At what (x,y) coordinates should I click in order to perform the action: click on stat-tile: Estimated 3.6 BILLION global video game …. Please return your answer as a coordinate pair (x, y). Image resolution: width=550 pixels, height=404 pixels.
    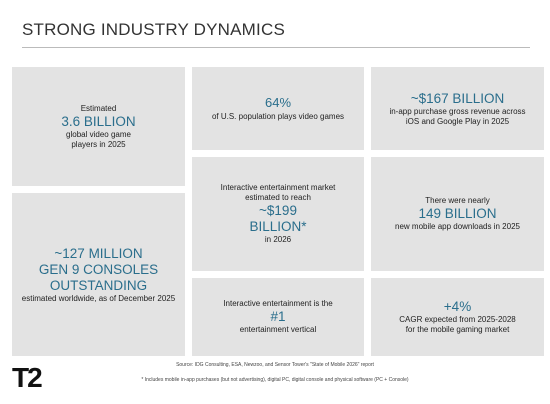
    Looking at the image, I should click on (98, 126).